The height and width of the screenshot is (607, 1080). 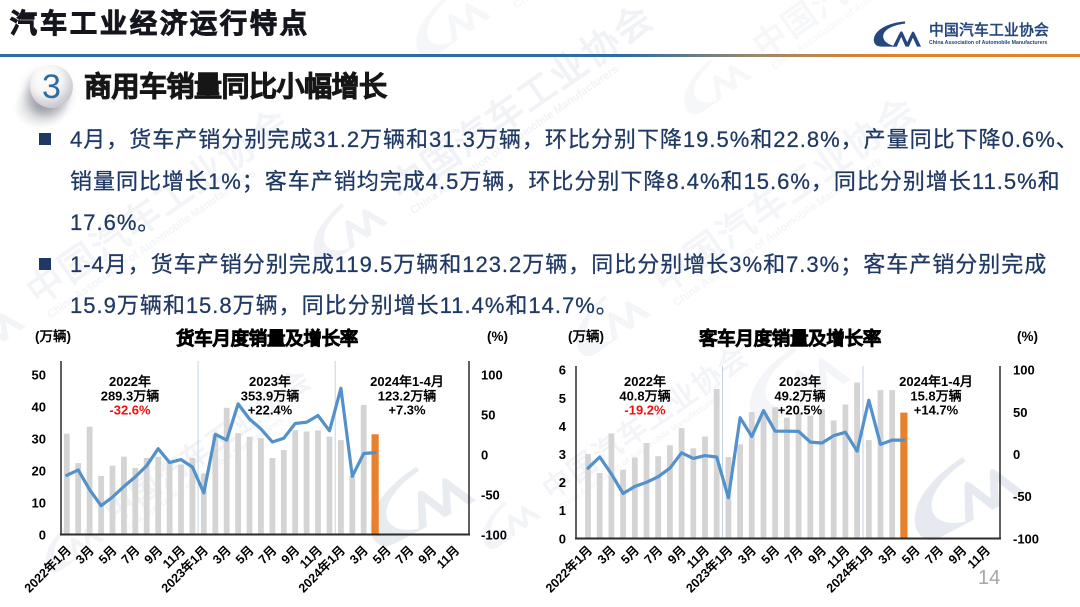 What do you see at coordinates (39, 470) in the screenshot?
I see `svg-text: 20` at bounding box center [39, 470].